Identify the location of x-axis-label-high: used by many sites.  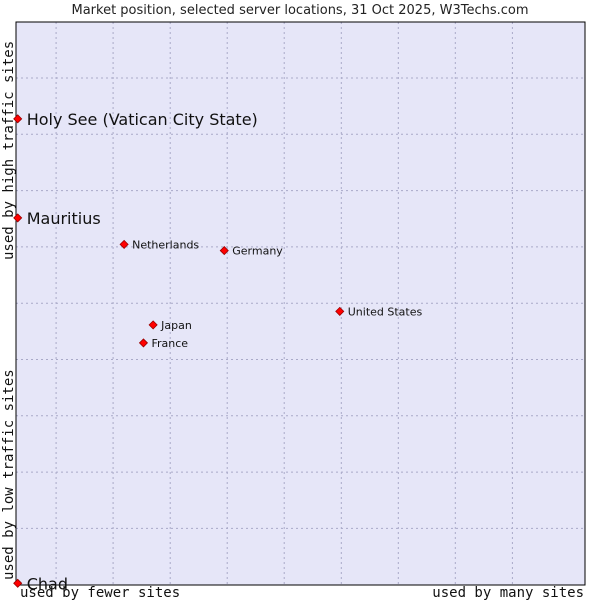
(508, 592).